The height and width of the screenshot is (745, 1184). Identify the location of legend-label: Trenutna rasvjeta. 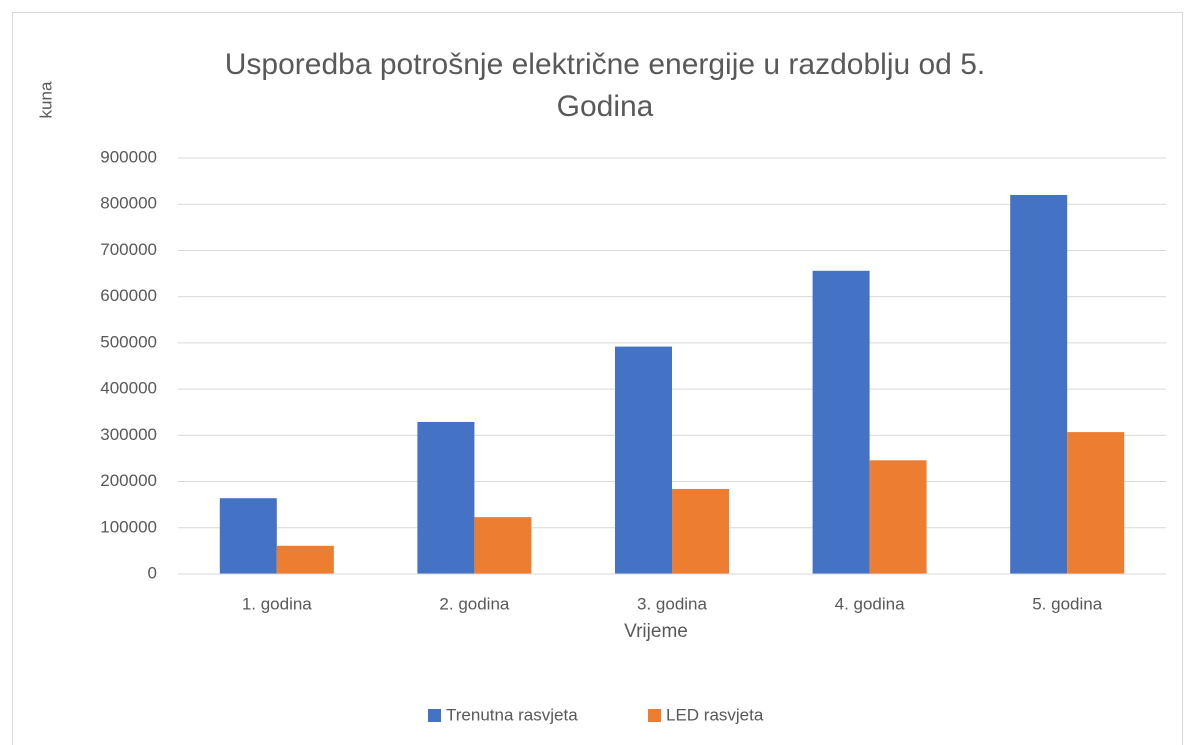
(512, 714).